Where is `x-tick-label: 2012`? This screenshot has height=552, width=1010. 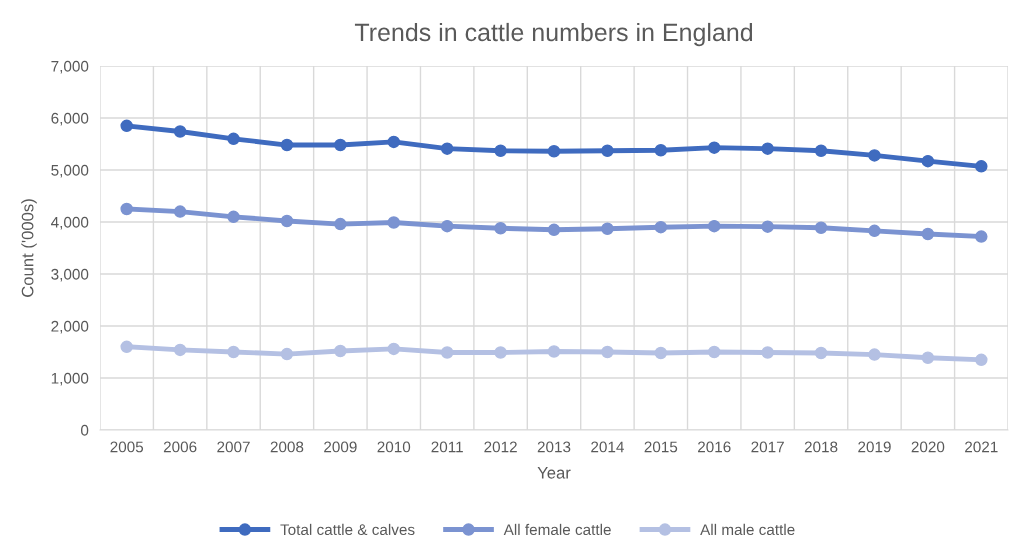
x-tick-label: 2012 is located at coordinates (500, 447).